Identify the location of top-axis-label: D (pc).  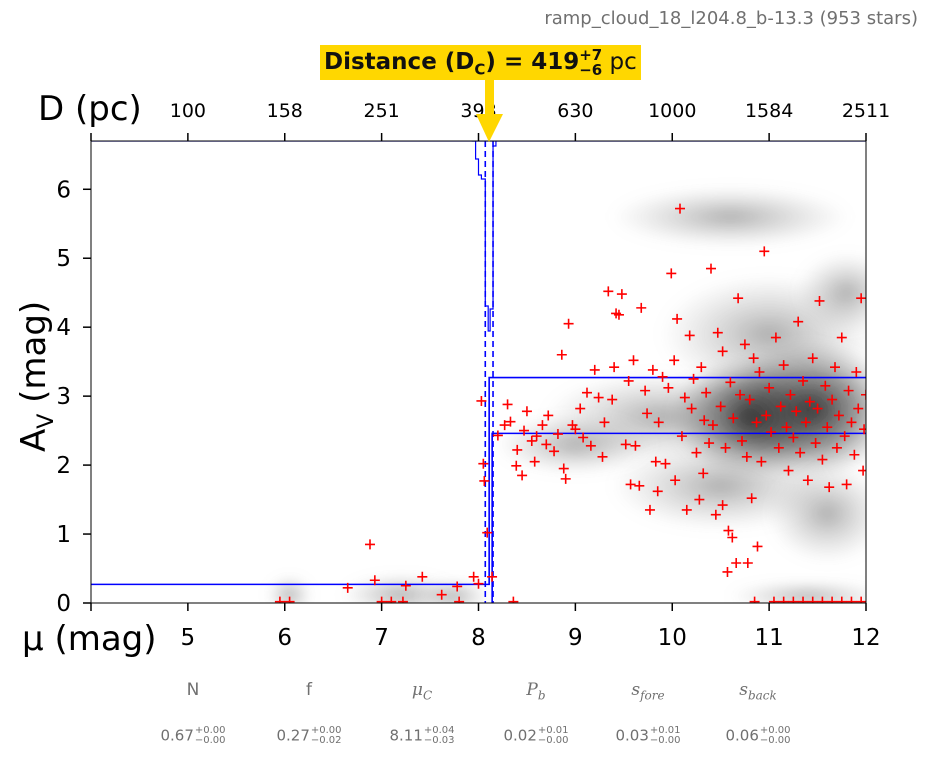
(90, 109).